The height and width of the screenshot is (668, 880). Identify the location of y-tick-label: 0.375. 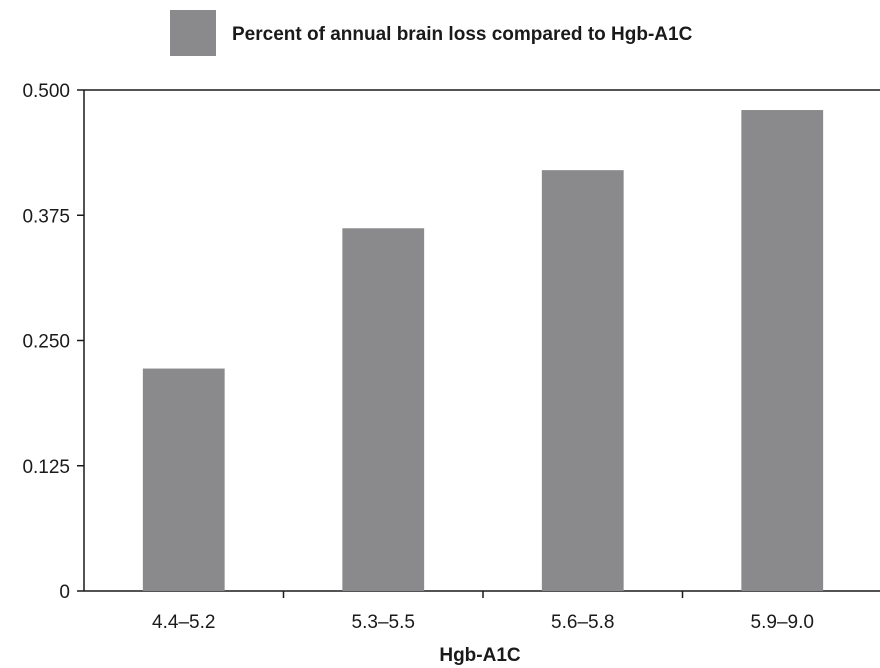
(46, 216).